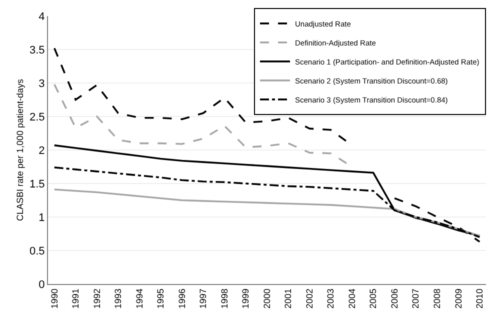  Describe the element at coordinates (373, 298) in the screenshot. I see `x-tick-label: 2005` at that location.